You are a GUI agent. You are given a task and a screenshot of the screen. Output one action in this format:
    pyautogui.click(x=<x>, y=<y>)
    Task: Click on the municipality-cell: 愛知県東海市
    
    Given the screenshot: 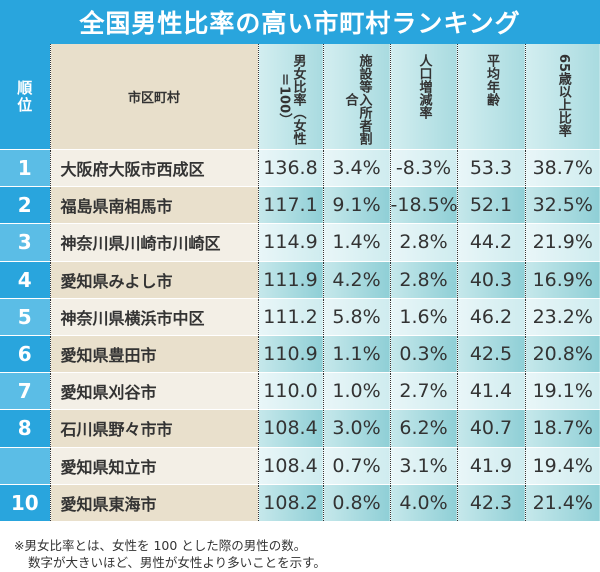 What is the action you would take?
    pyautogui.click(x=153, y=502)
    